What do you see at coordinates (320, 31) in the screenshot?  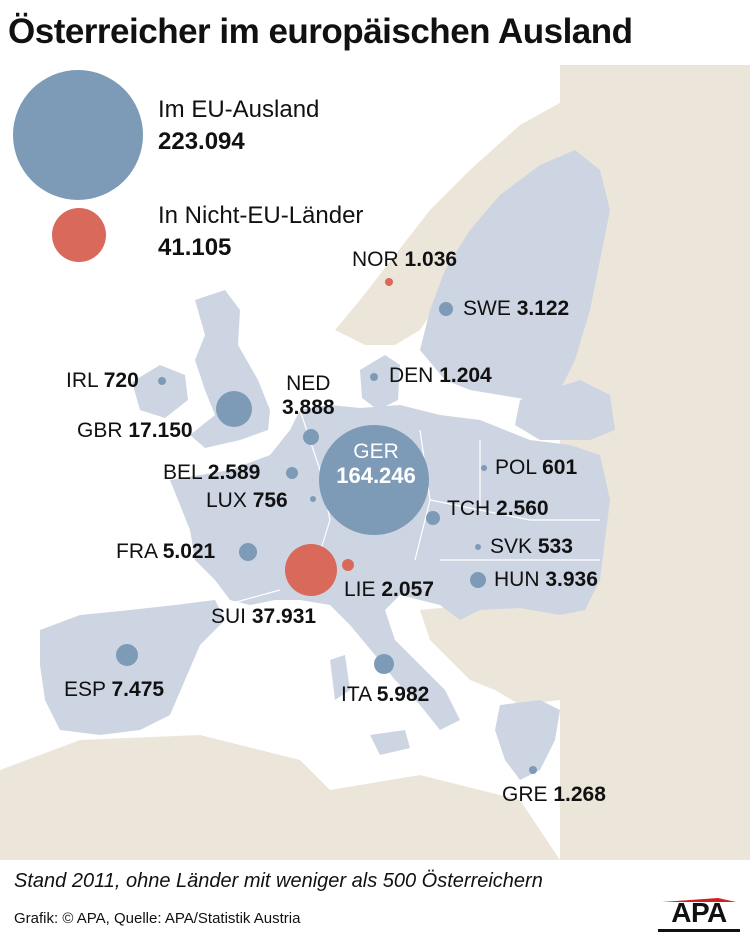 I see `map-title: Österreicher im europäischen Ausland` at bounding box center [320, 31].